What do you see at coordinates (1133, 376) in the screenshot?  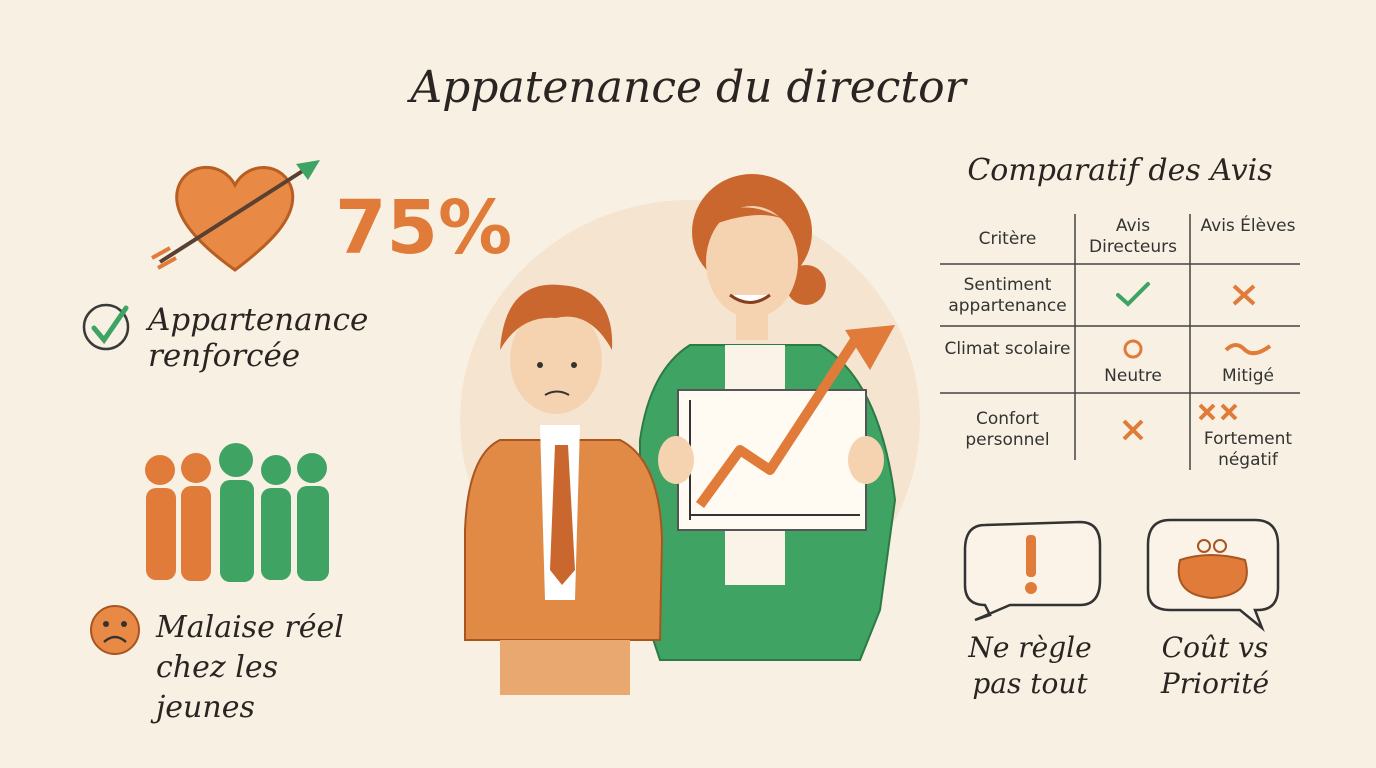 I see `table-cell: Neutre` at bounding box center [1133, 376].